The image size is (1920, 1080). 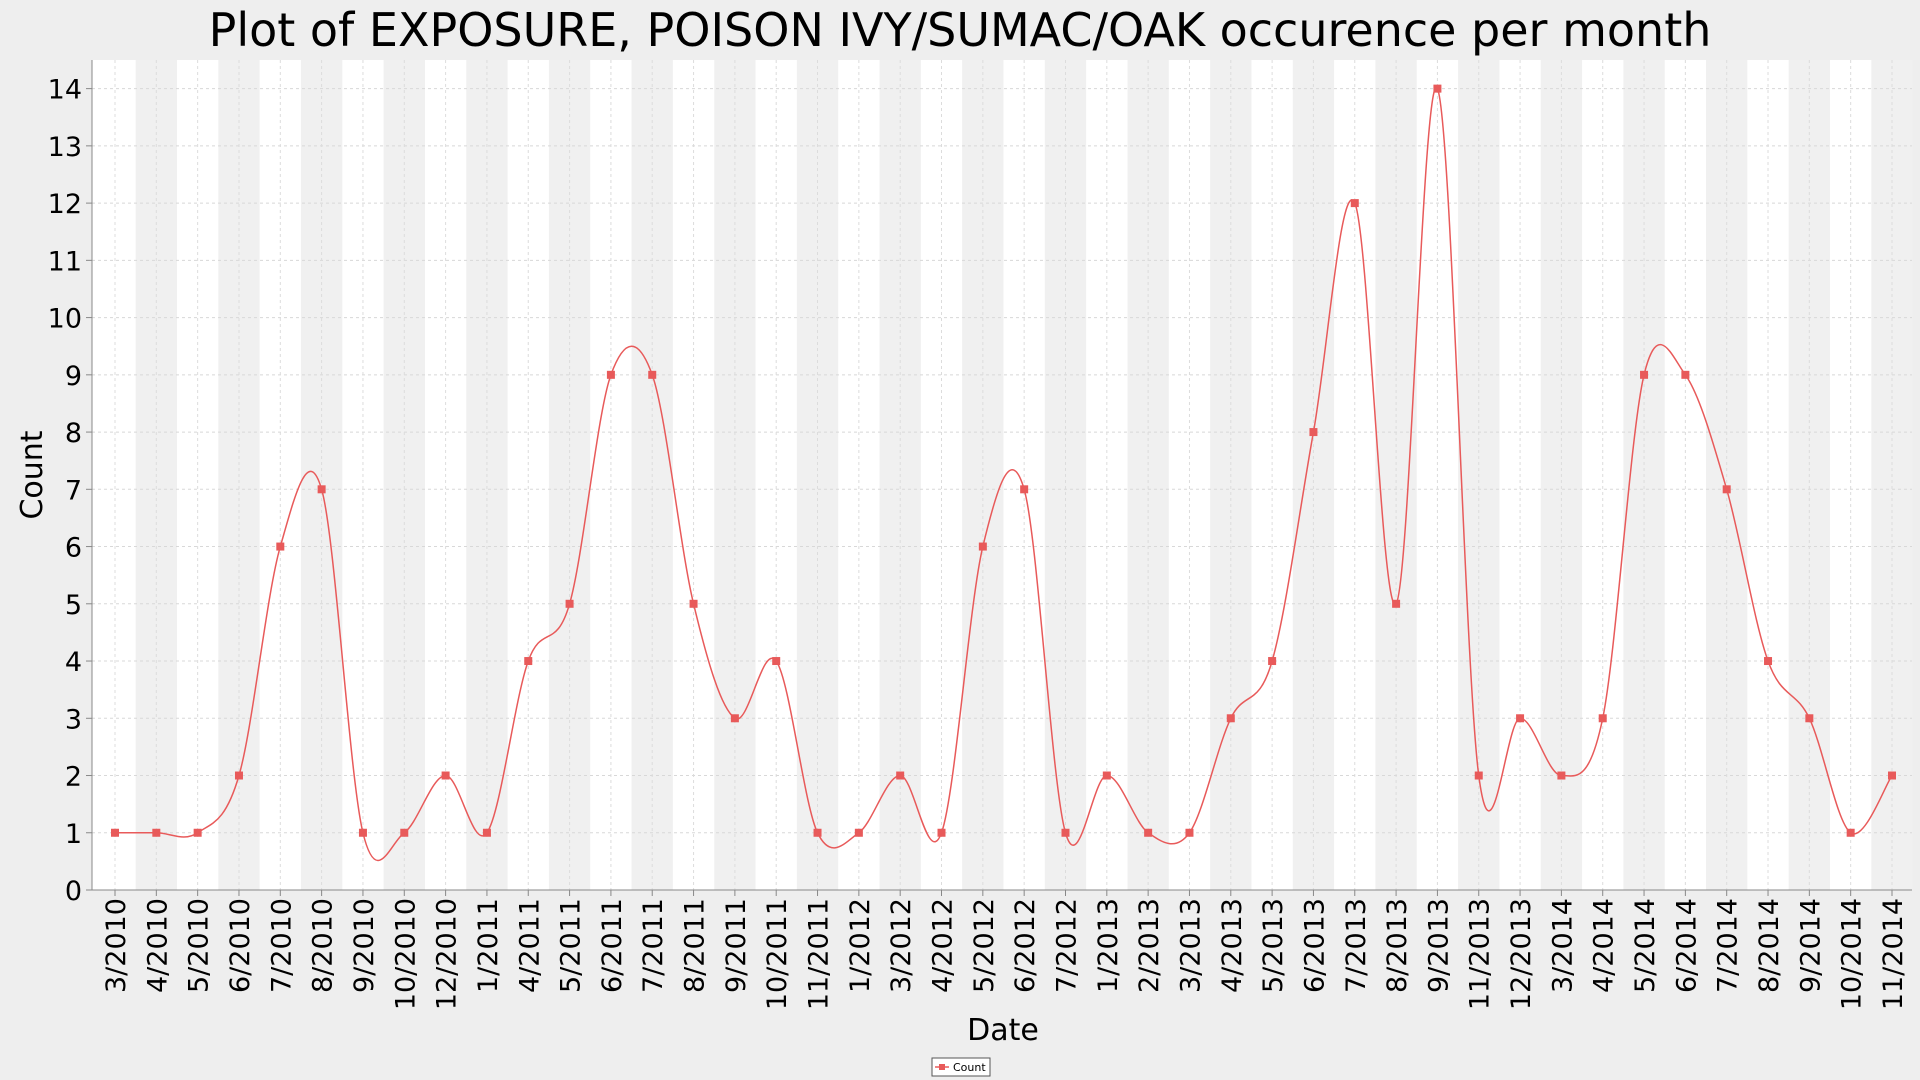 I want to click on x-tick-label-17: 11/2011, so click(x=819, y=954).